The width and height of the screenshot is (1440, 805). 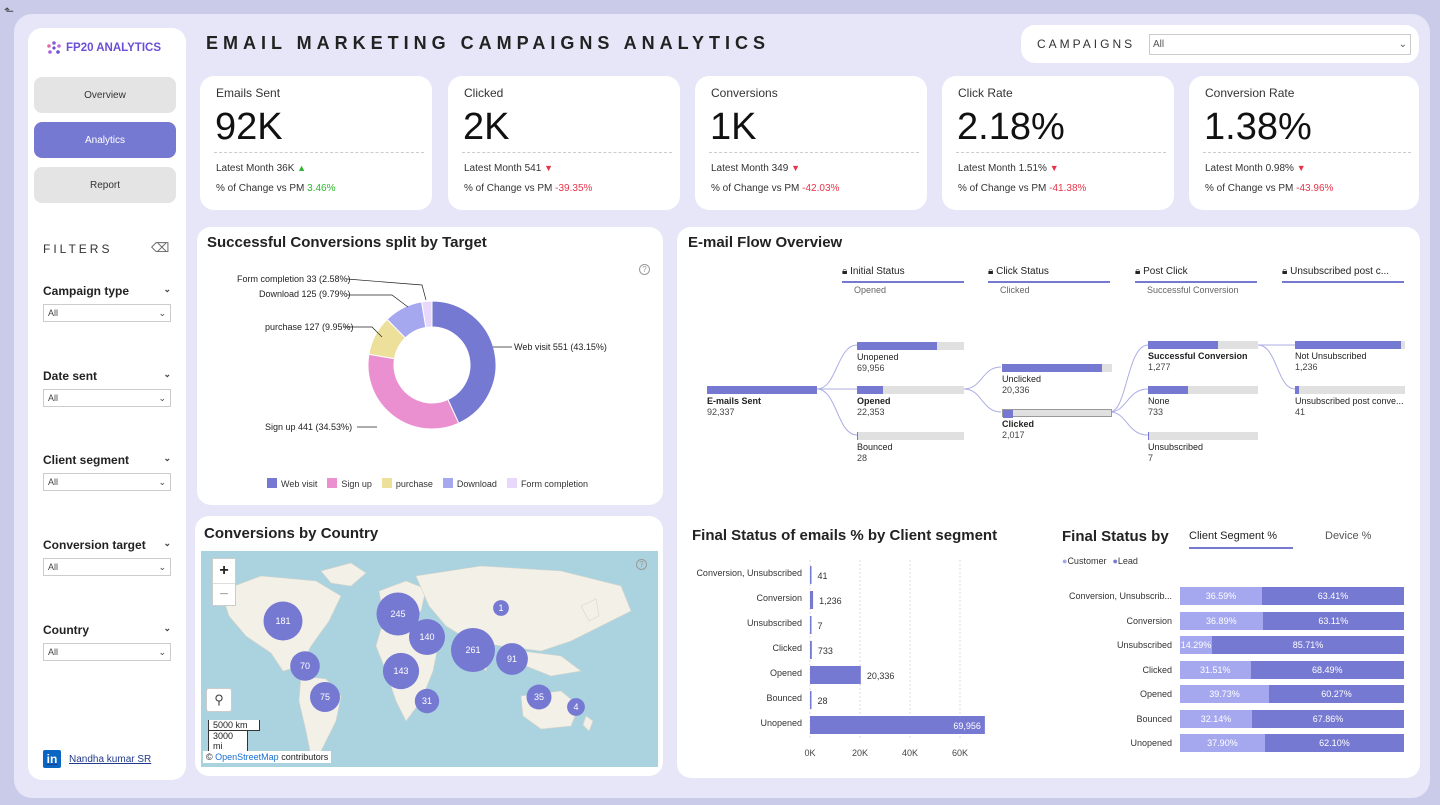 What do you see at coordinates (1327, 669) in the screenshot?
I see `stack-segment-lead: 68.49%` at bounding box center [1327, 669].